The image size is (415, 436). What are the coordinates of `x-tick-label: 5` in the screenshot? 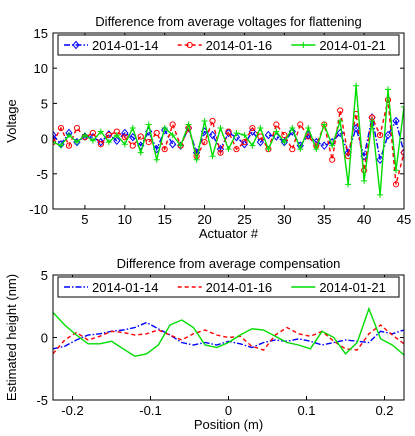 It's located at (84, 219).